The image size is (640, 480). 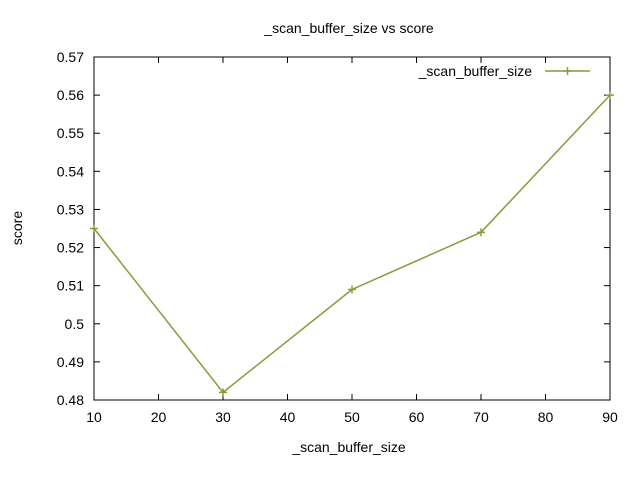 I want to click on y-tick-label: 0.5, so click(x=75, y=324).